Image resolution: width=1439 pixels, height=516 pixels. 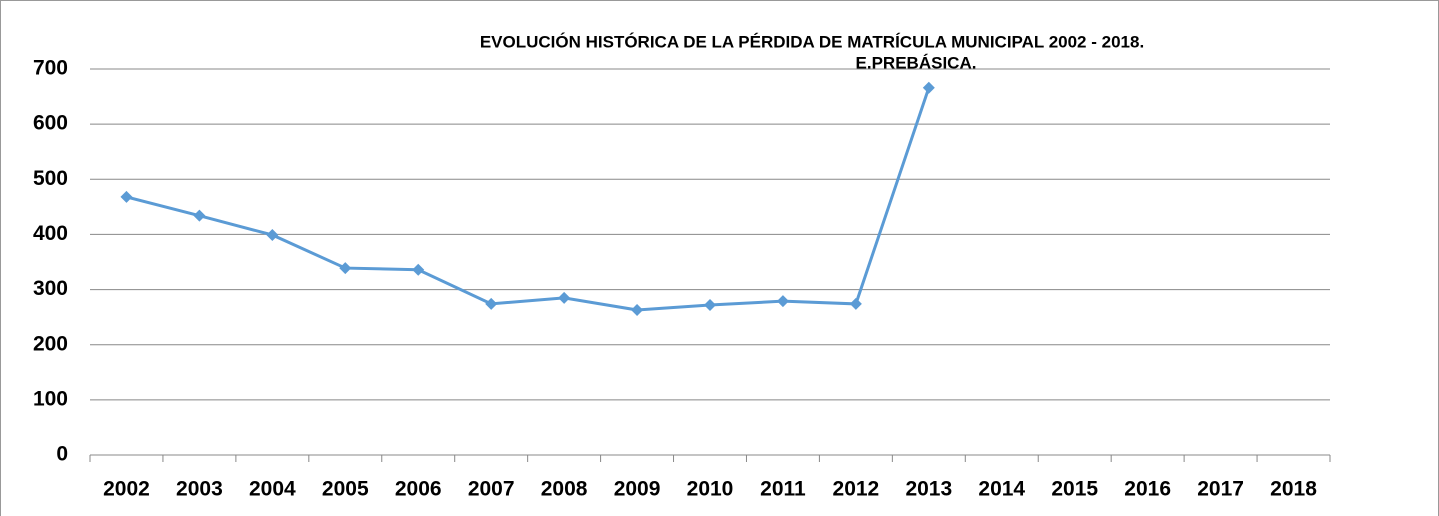 I want to click on x-tick-label: 2011, so click(x=783, y=489).